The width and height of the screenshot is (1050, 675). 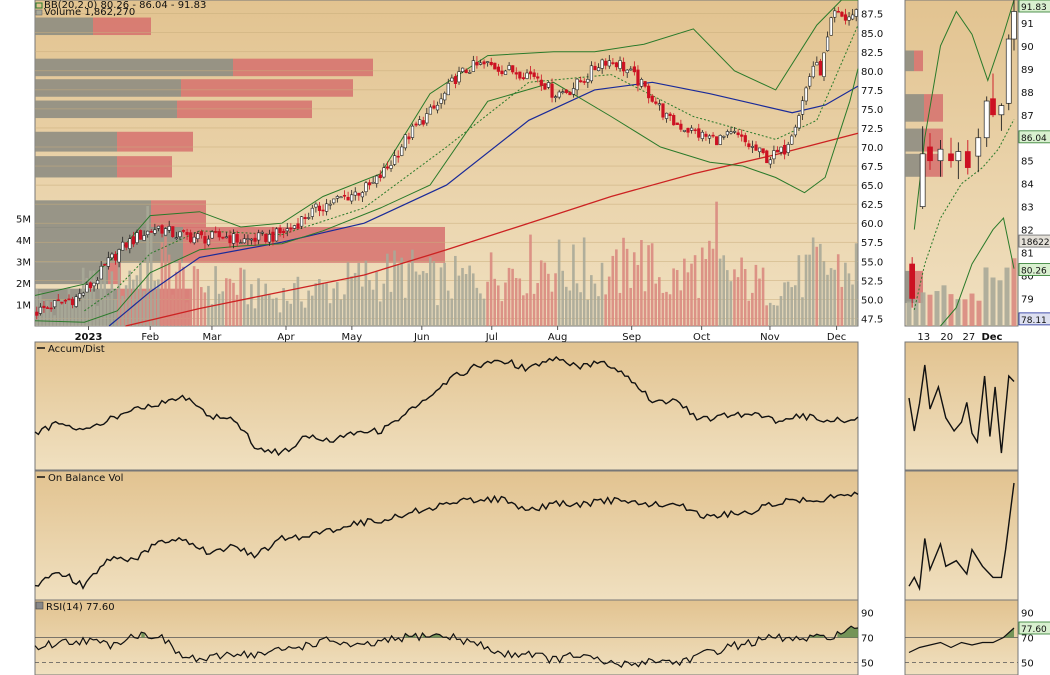 What do you see at coordinates (872, 243) in the screenshot?
I see `price-axis-label: 57.5` at bounding box center [872, 243].